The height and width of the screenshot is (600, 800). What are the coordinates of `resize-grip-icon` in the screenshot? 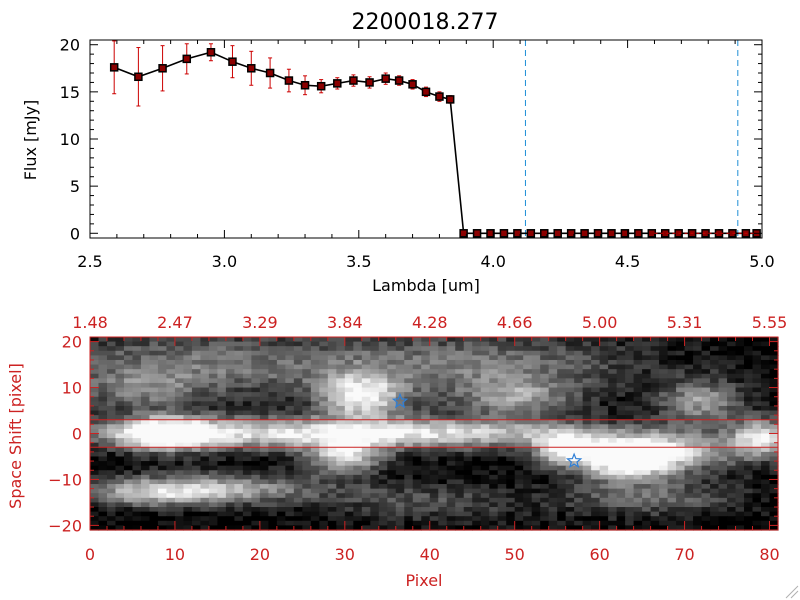 It's located at (792, 592).